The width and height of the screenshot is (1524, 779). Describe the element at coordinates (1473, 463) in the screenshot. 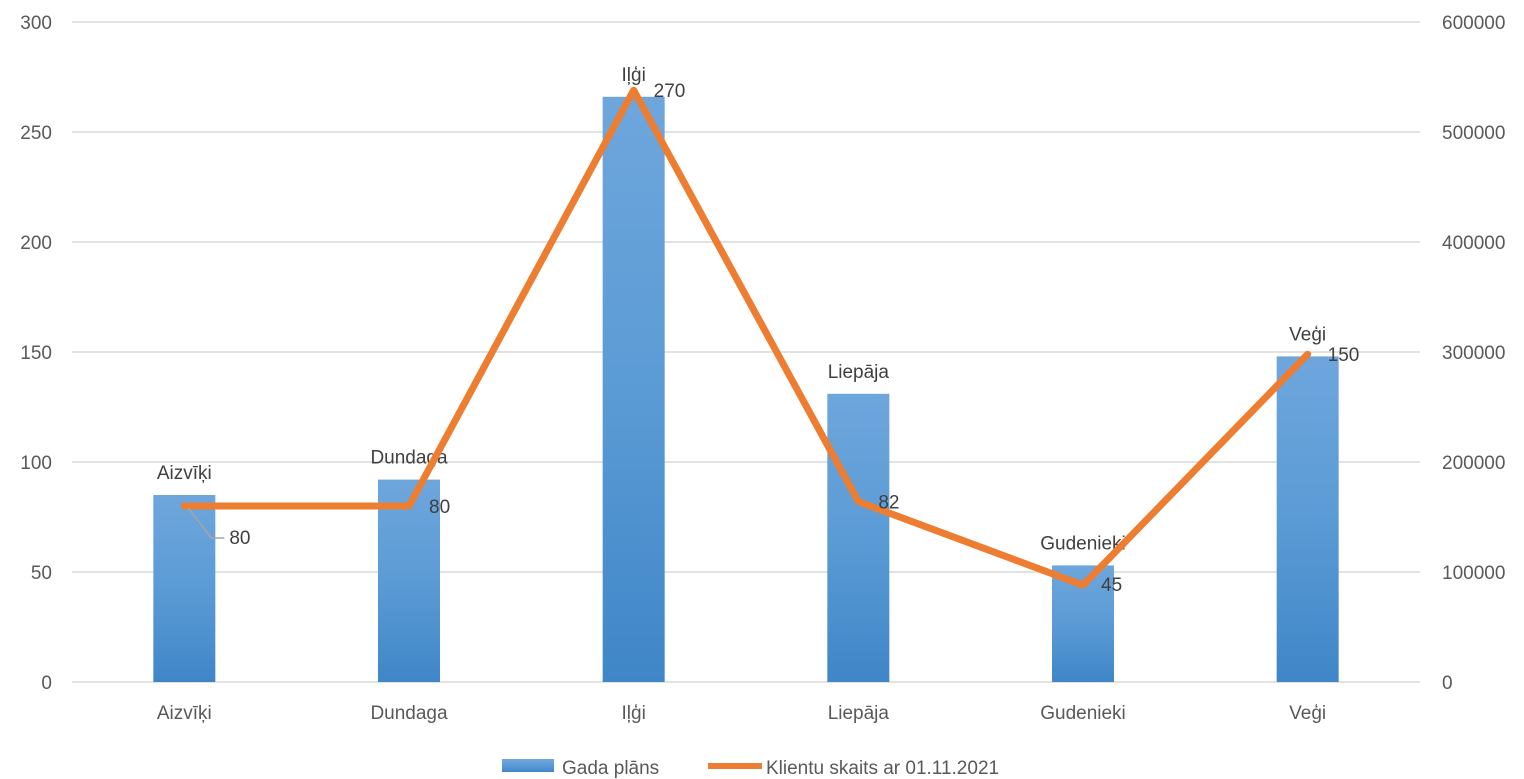

I see `right-tick-label: 200000` at that location.